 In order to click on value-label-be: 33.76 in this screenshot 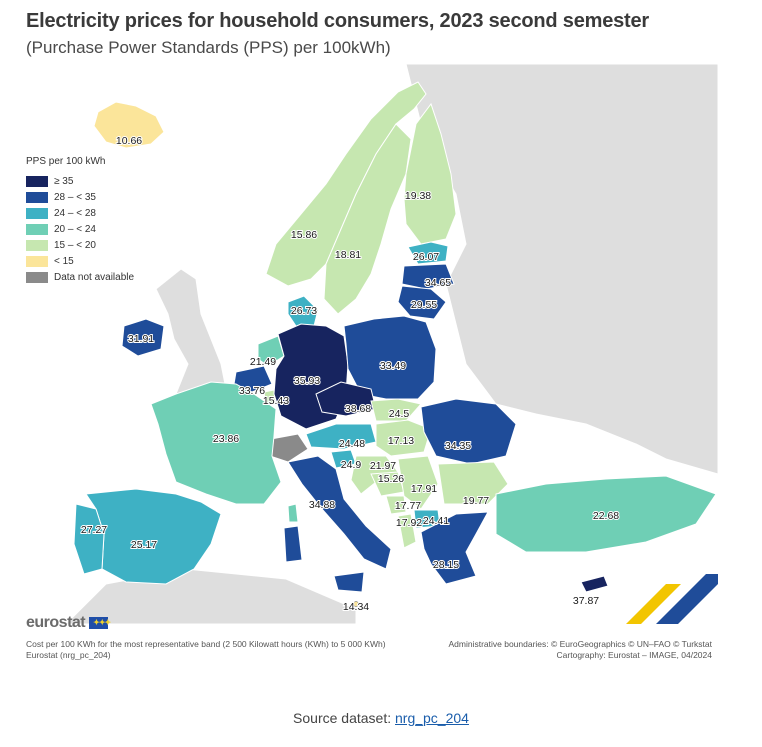, I will do `click(252, 391)`.